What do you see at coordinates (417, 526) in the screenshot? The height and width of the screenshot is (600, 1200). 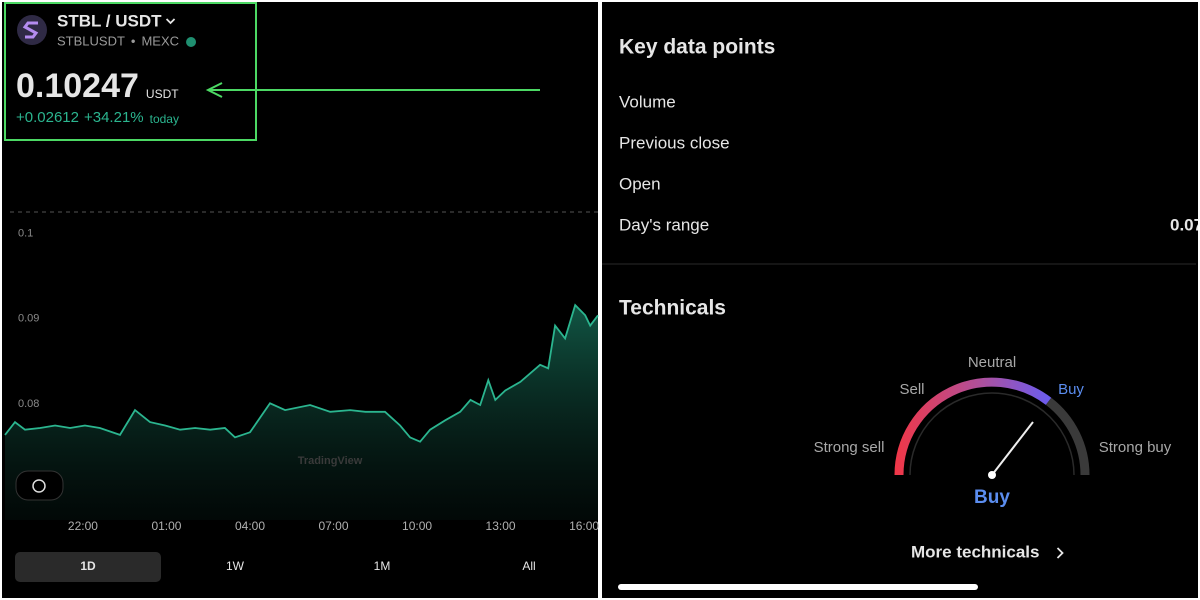 I see `x-tick-label: 10:00` at bounding box center [417, 526].